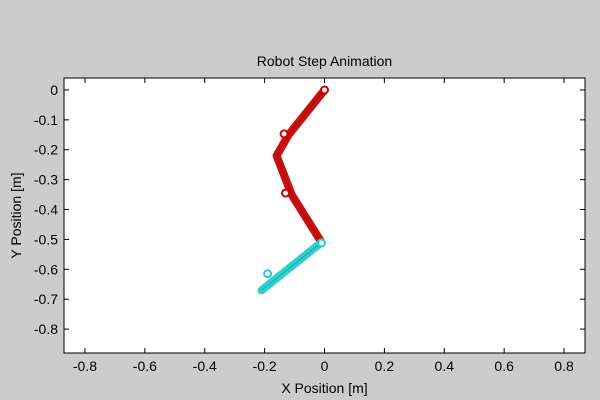  I want to click on x-tick-label: 0.2, so click(385, 366).